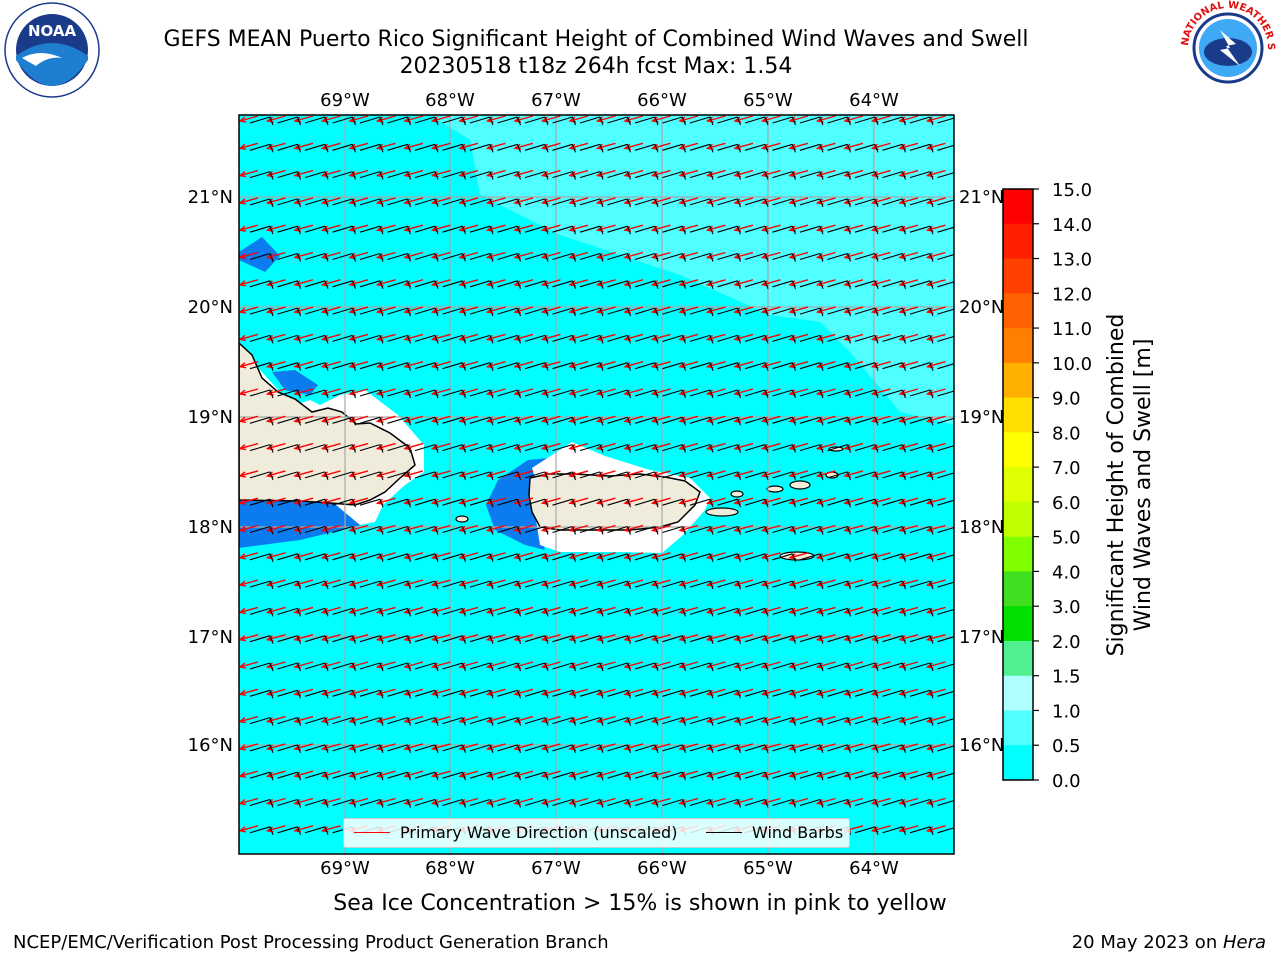 The width and height of the screenshot is (1280, 960). Describe the element at coordinates (345, 868) in the screenshot. I see `lon-label-bottom: 69°W` at that location.